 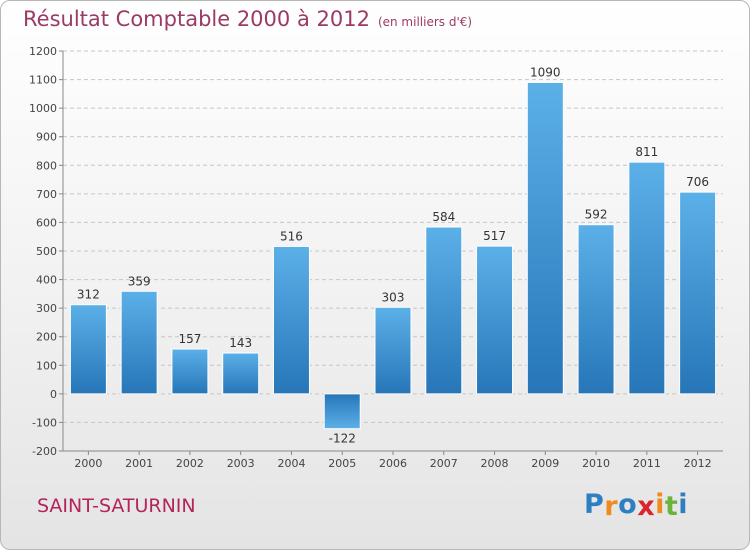 I want to click on bar-2011, so click(x=647, y=278).